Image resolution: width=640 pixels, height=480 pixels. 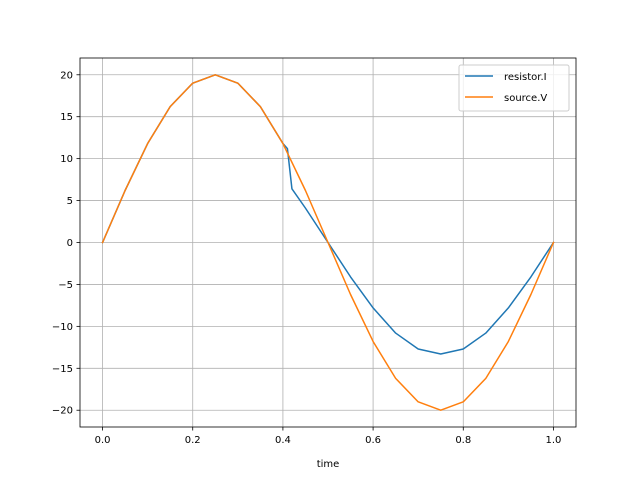 I want to click on y-tick-label: 0, so click(x=70, y=243).